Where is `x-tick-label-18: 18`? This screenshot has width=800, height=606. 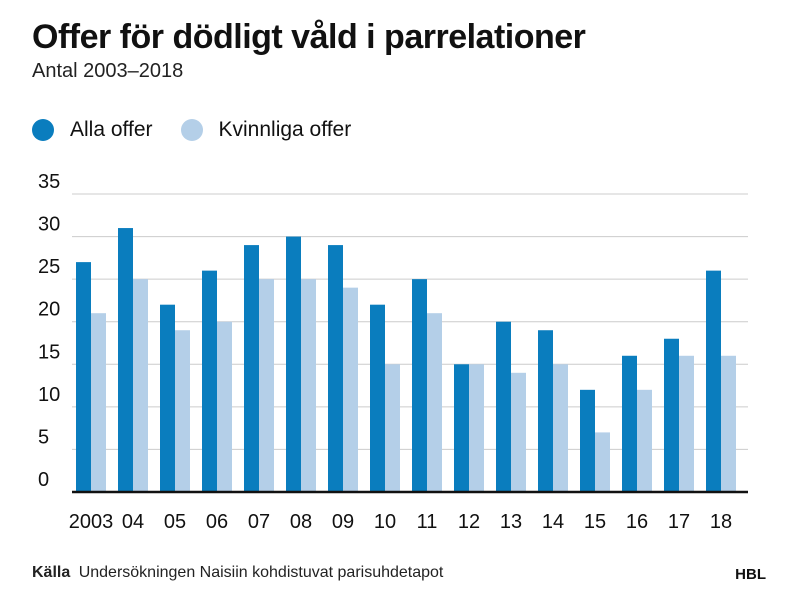 x-tick-label-18: 18 is located at coordinates (721, 522).